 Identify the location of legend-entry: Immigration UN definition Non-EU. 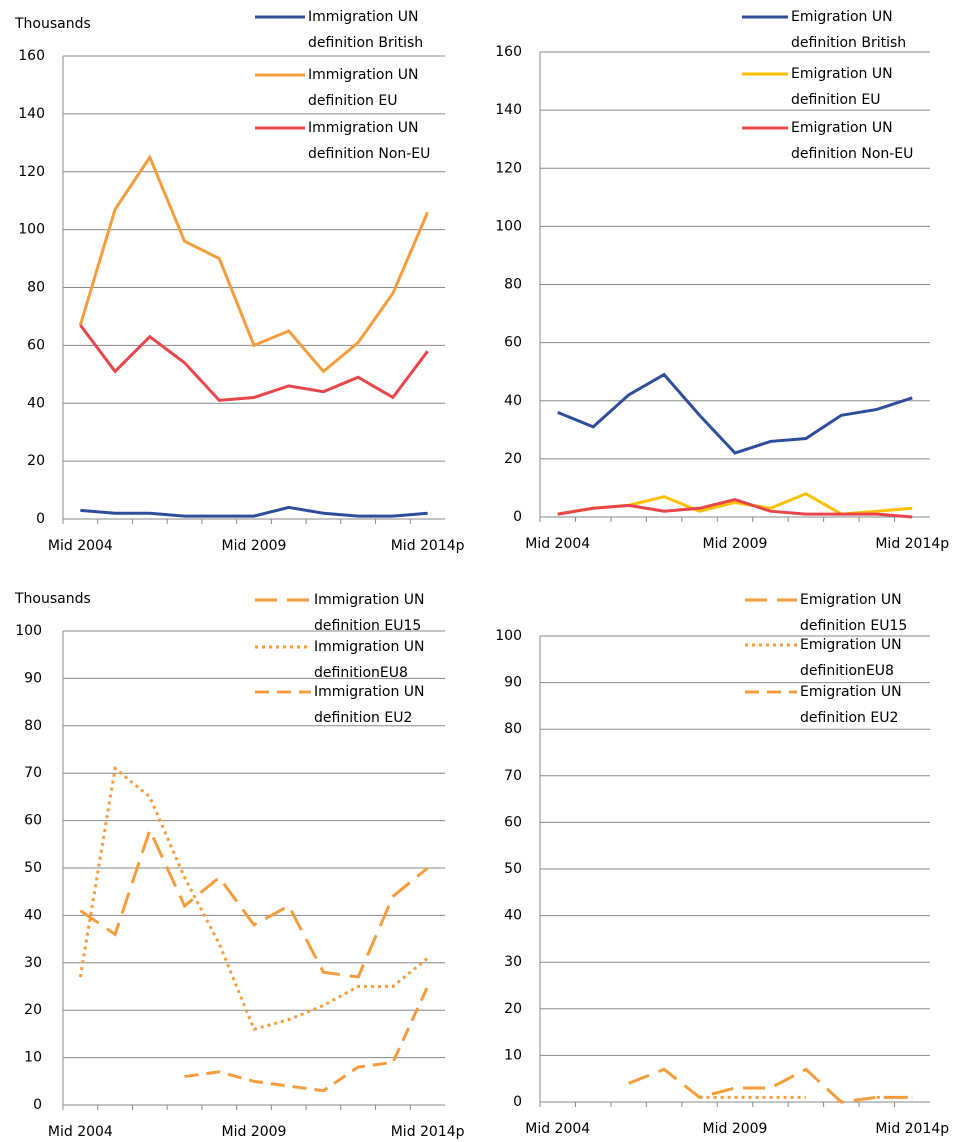
(369, 141).